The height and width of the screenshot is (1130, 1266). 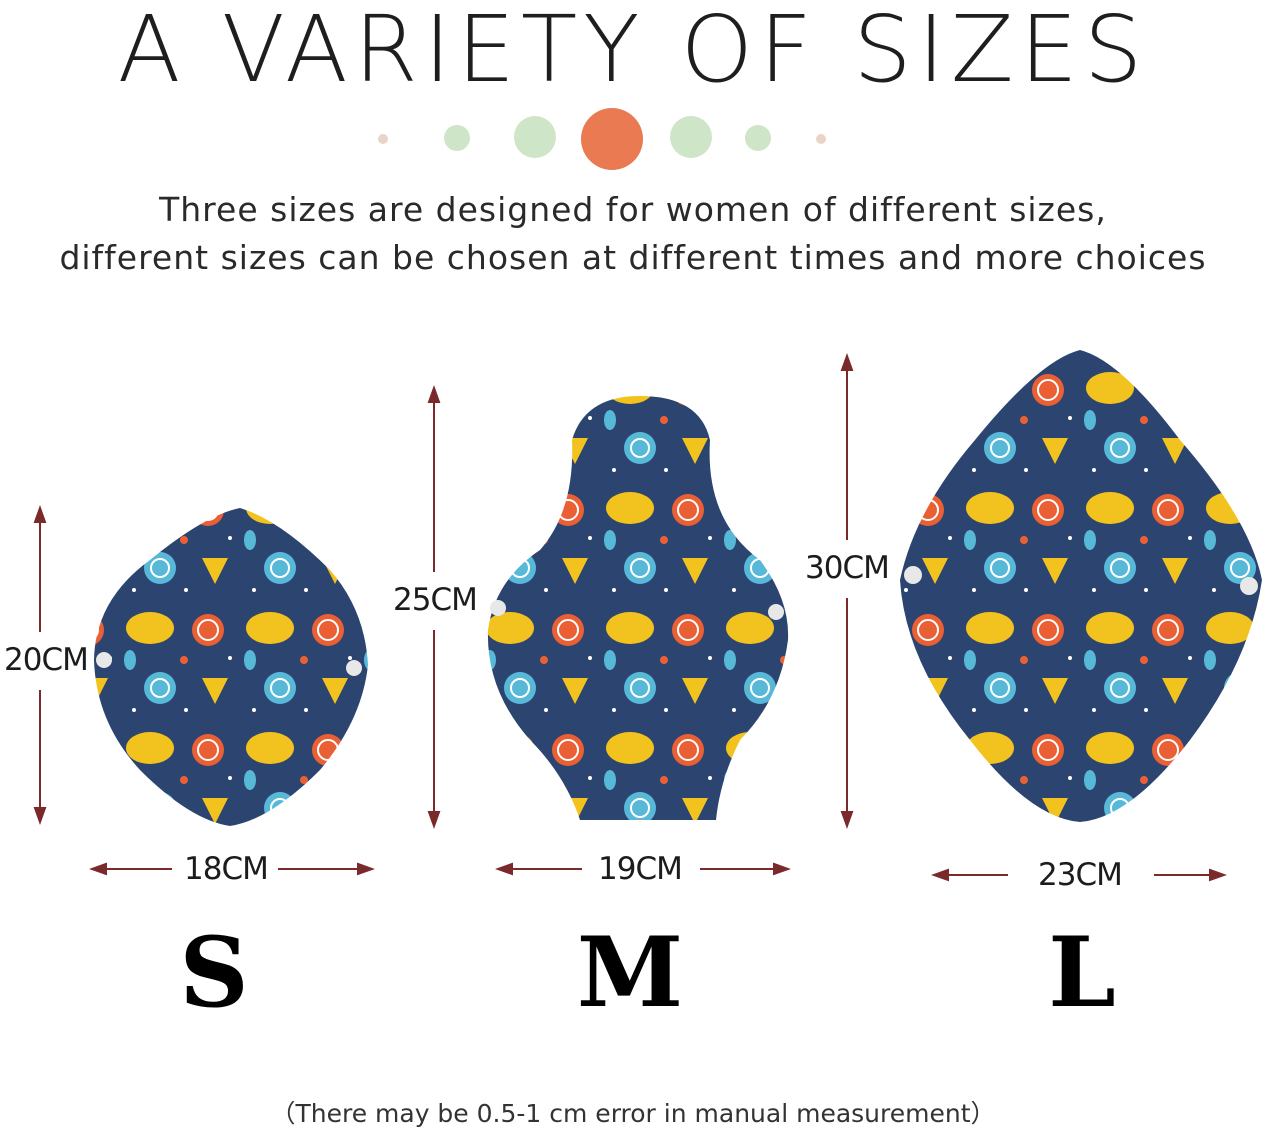 What do you see at coordinates (847, 568) in the screenshot?
I see `height-label-l: 30CM` at bounding box center [847, 568].